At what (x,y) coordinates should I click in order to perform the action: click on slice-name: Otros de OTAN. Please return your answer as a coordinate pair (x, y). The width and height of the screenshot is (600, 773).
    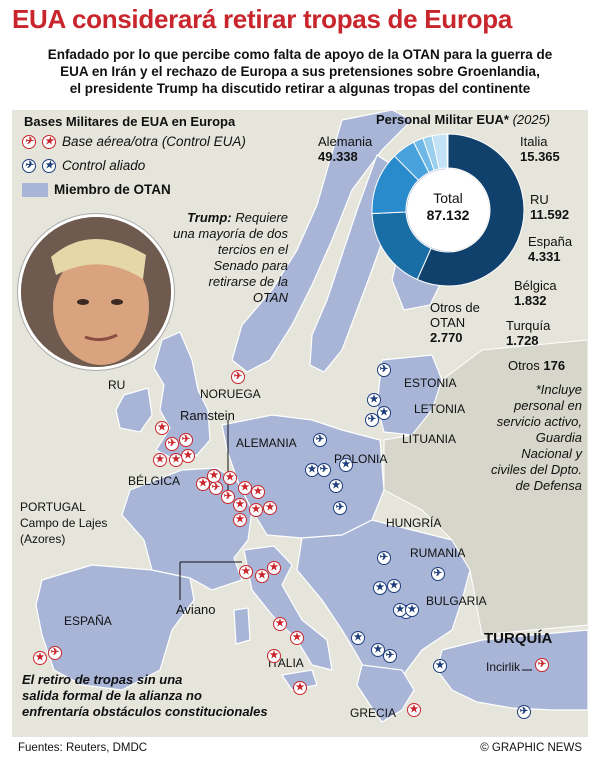
    Looking at the image, I should click on (455, 315).